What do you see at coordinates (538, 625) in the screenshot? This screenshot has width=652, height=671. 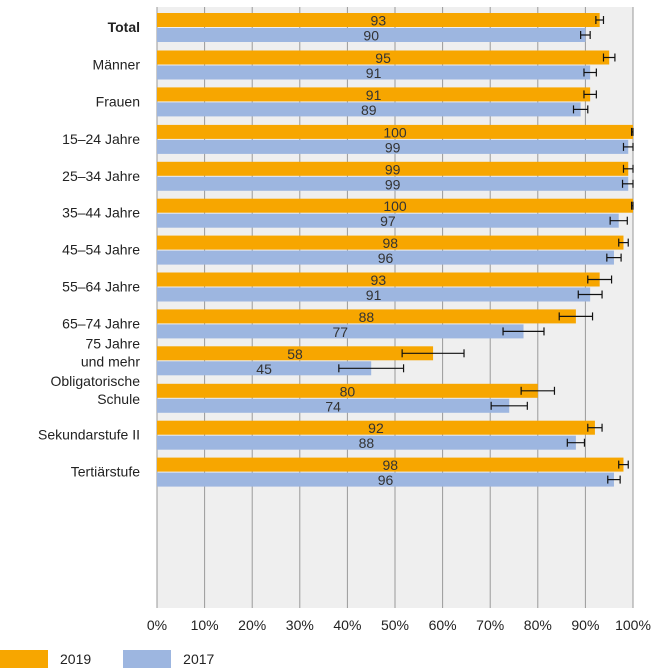 I see `x-tick-label: 80%` at bounding box center [538, 625].